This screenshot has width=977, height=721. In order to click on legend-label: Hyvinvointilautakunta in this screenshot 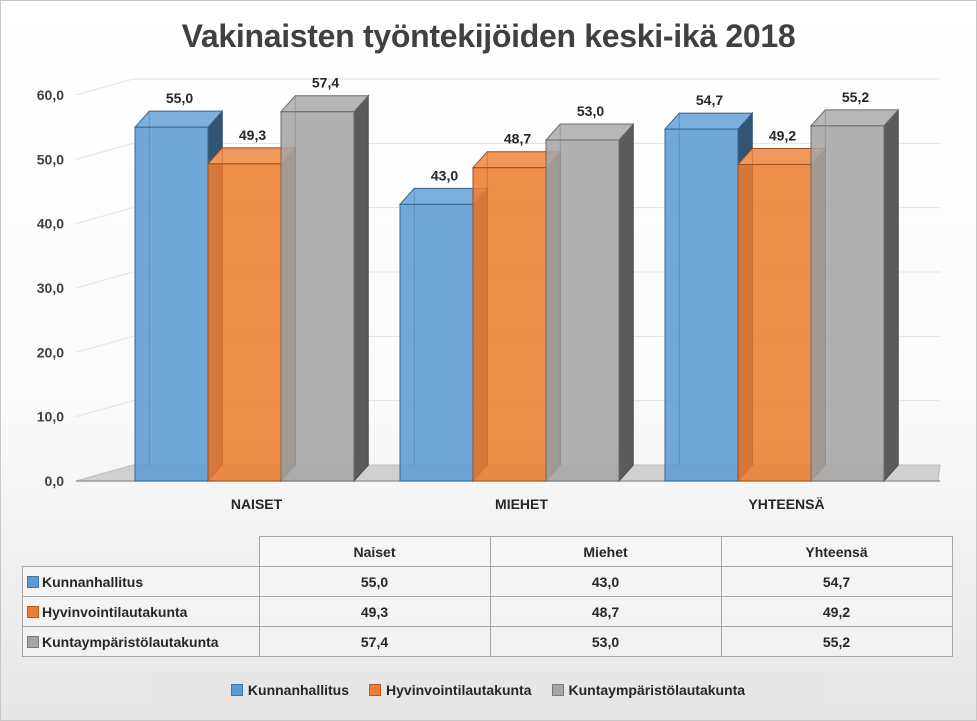, I will do `click(459, 689)`.